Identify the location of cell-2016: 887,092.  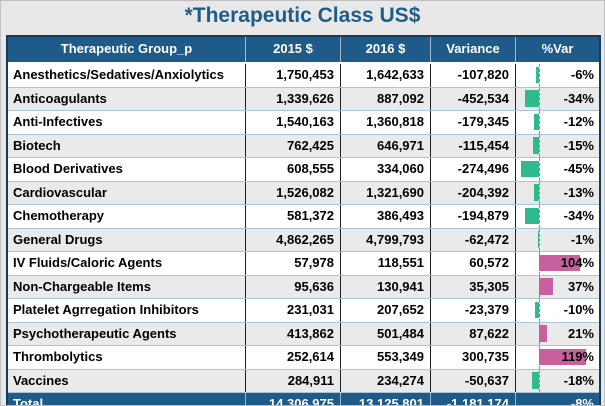
(385, 98).